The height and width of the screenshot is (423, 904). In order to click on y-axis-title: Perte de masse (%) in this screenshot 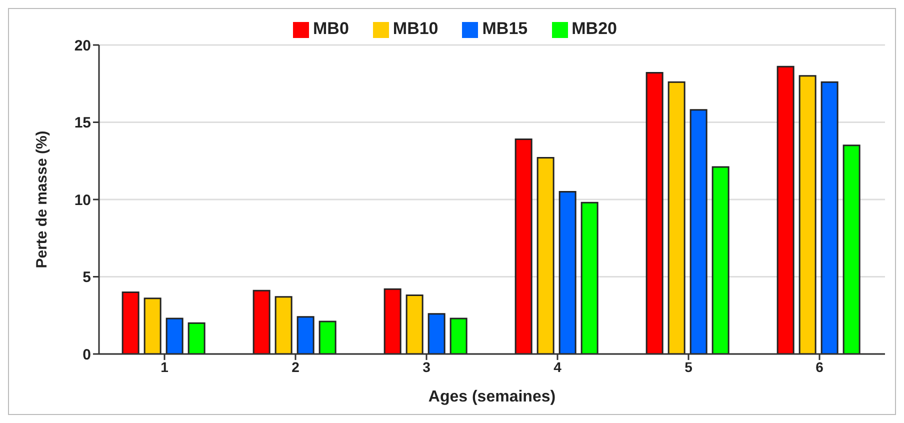, I will do `click(41, 199)`.